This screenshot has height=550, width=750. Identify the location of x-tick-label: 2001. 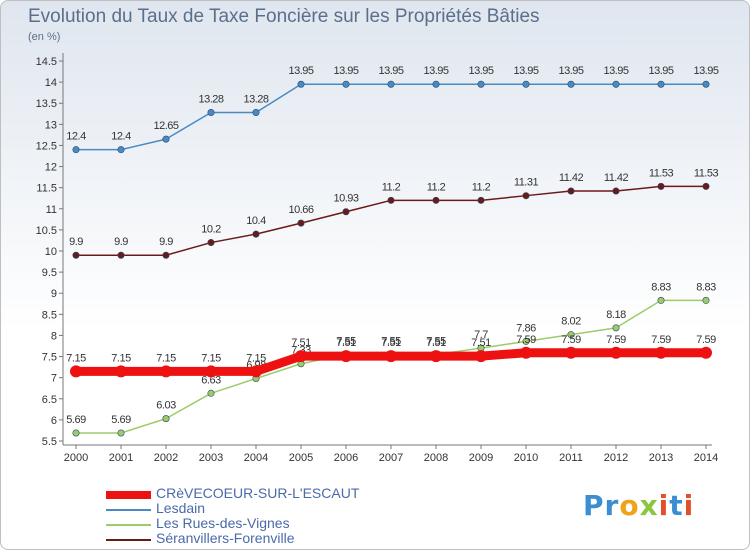
(121, 458).